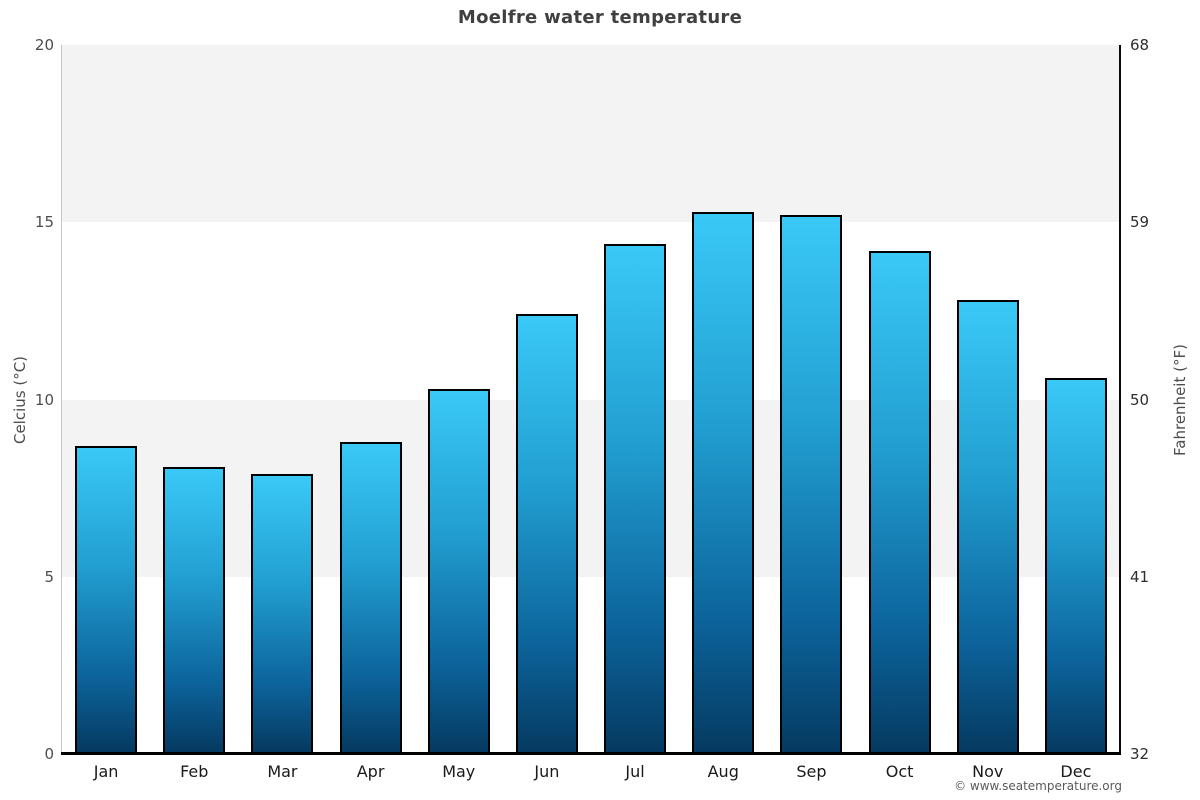  What do you see at coordinates (988, 771) in the screenshot?
I see `x-tick-nov: Nov` at bounding box center [988, 771].